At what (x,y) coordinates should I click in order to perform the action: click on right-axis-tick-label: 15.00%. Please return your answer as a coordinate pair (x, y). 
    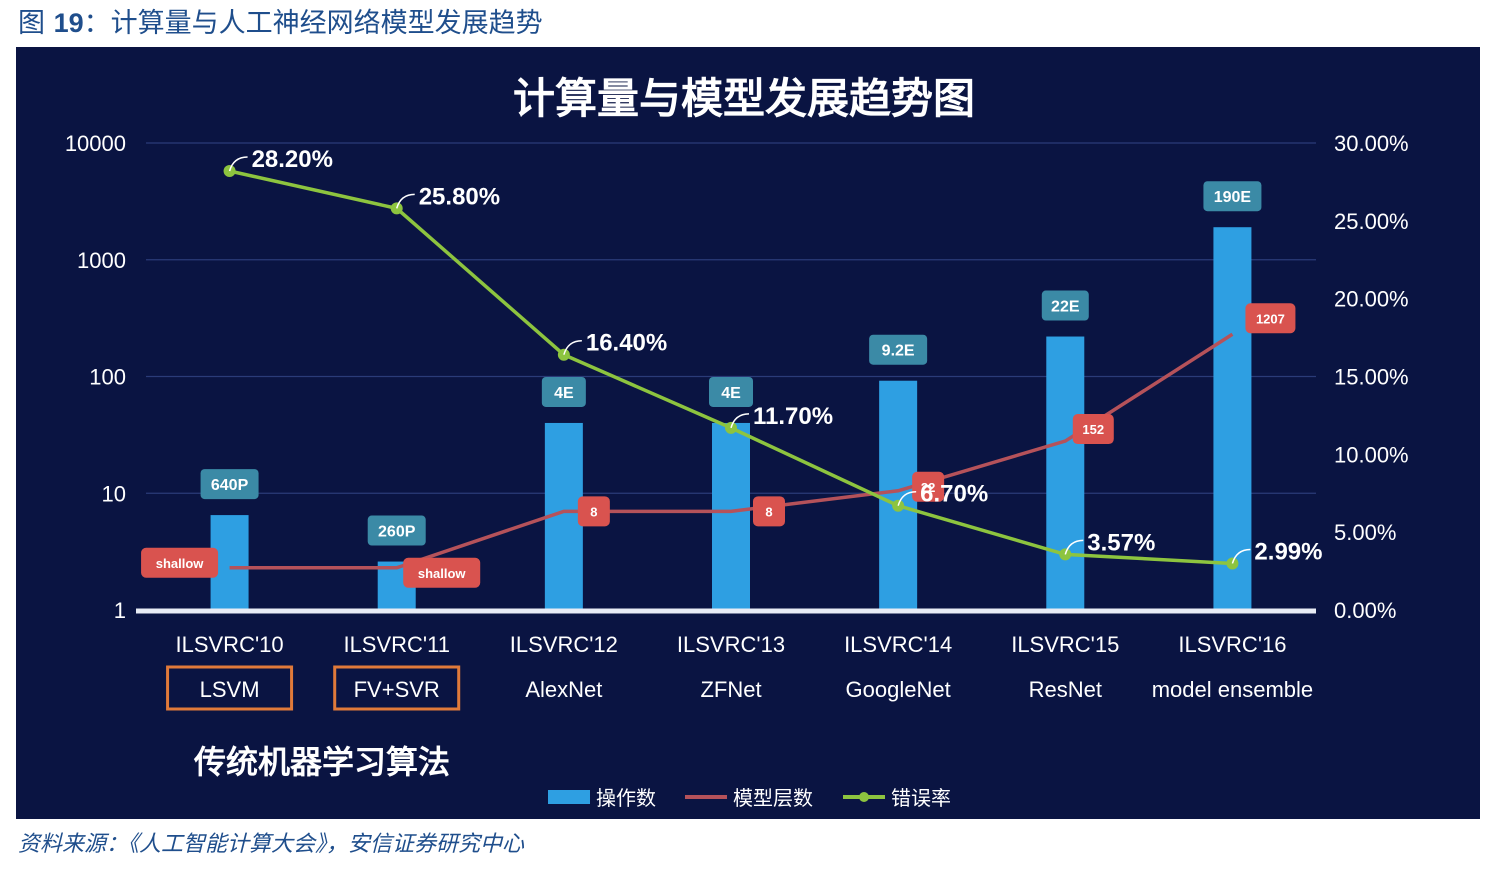
    Looking at the image, I should click on (1371, 377).